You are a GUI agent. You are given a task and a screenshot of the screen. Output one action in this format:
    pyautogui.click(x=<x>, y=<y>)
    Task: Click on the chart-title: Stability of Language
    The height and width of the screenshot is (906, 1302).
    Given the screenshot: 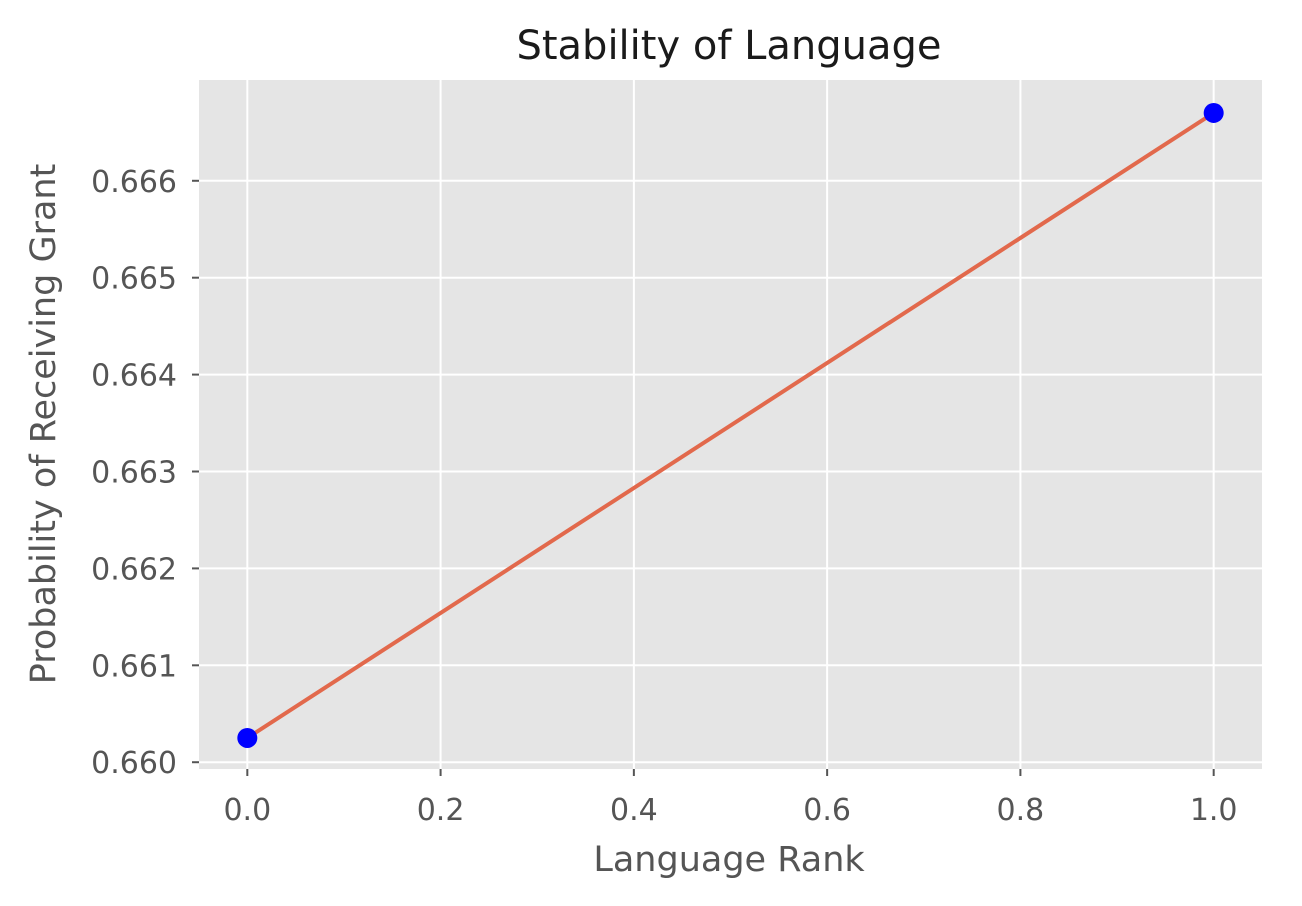 What is the action you would take?
    pyautogui.click(x=728, y=46)
    